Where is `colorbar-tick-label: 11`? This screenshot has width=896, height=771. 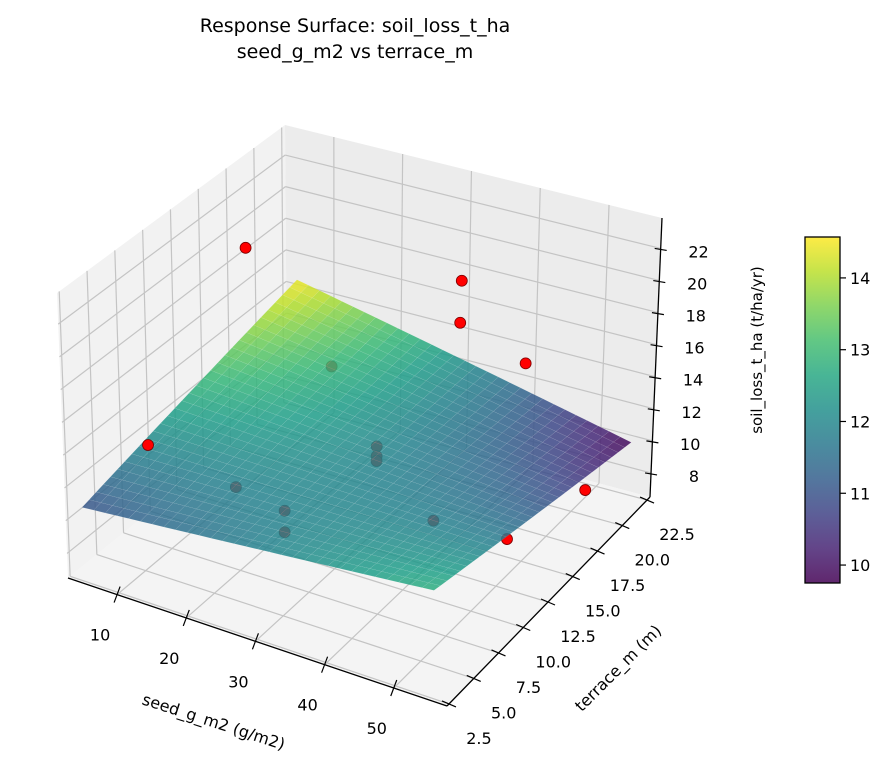 colorbar-tick-label: 11 is located at coordinates (860, 493).